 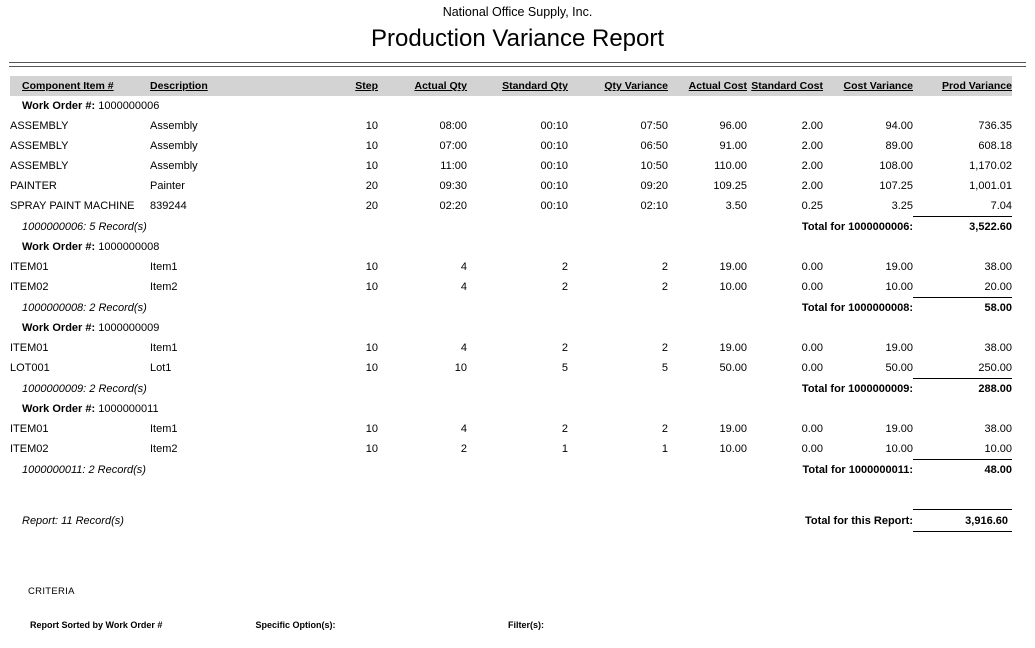 What do you see at coordinates (511, 368) in the screenshot?
I see `table-row: LOT001 Lot1 10 10 5 5 50.00 0.00 50.00 250.00` at bounding box center [511, 368].